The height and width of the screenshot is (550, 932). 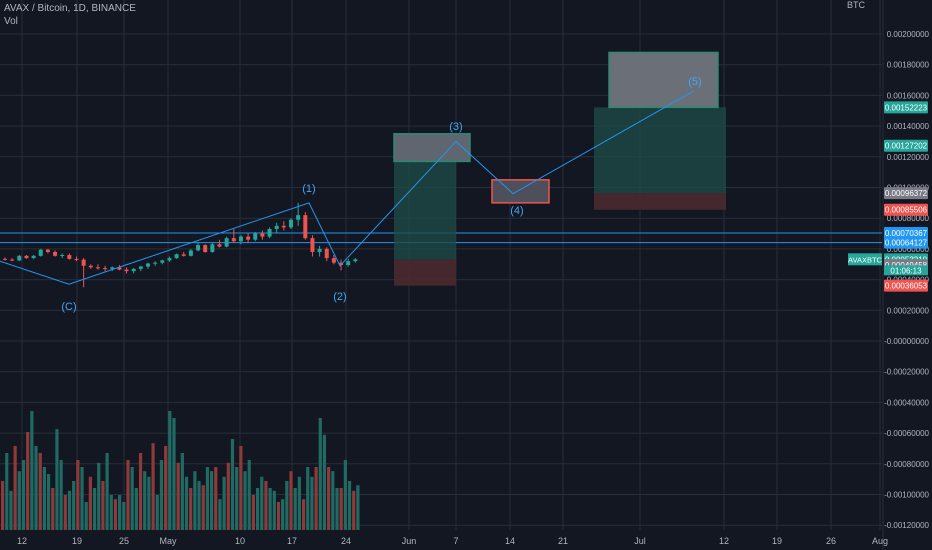 What do you see at coordinates (906, 402) in the screenshot?
I see `y-tick-label: -0.00040000` at bounding box center [906, 402].